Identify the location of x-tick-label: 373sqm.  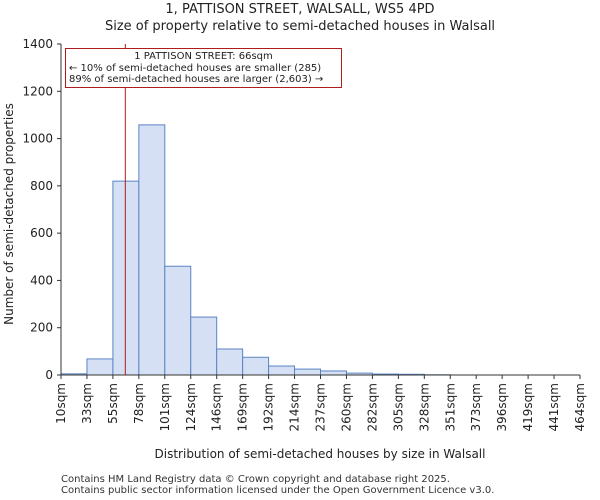
(476, 407).